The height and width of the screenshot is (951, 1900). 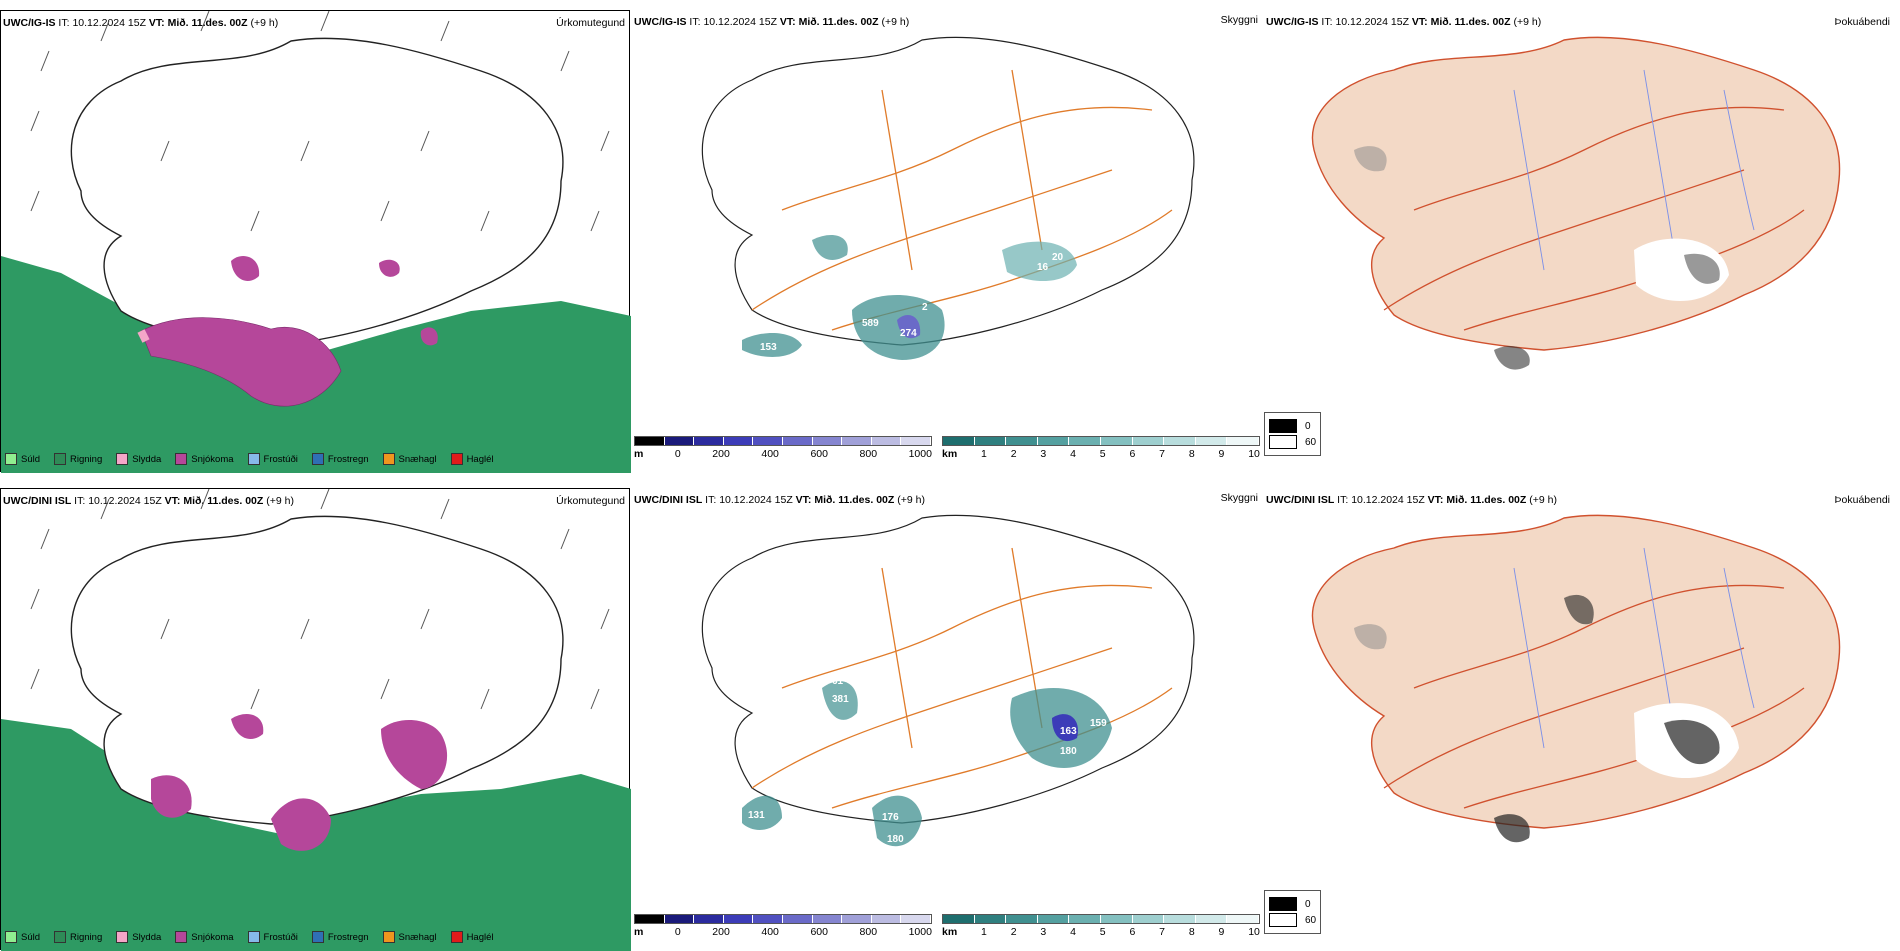 I want to click on vis-label: 159, so click(x=1098, y=723).